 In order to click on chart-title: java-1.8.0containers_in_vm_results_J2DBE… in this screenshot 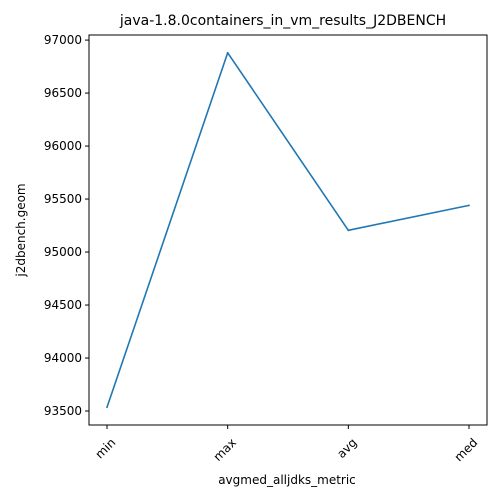, I will do `click(282, 21)`.